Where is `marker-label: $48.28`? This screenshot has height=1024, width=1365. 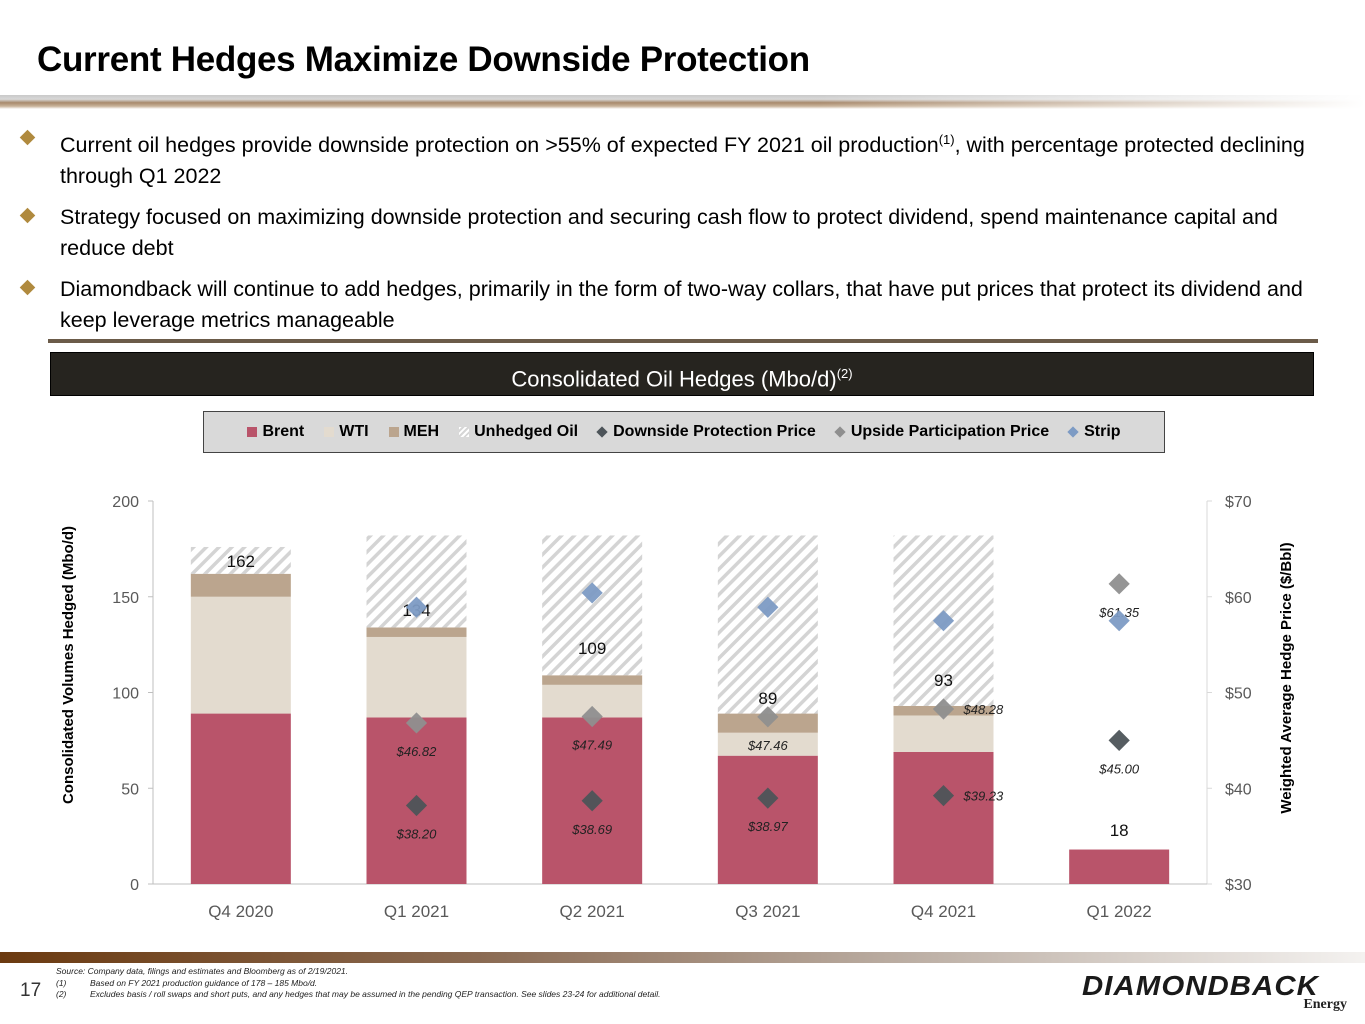
marker-label: $48.28 is located at coordinates (984, 709).